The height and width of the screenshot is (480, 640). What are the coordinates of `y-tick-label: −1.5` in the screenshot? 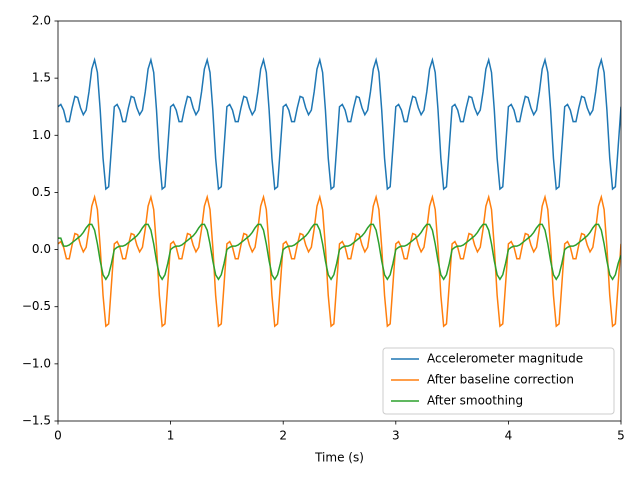 It's located at (36, 421).